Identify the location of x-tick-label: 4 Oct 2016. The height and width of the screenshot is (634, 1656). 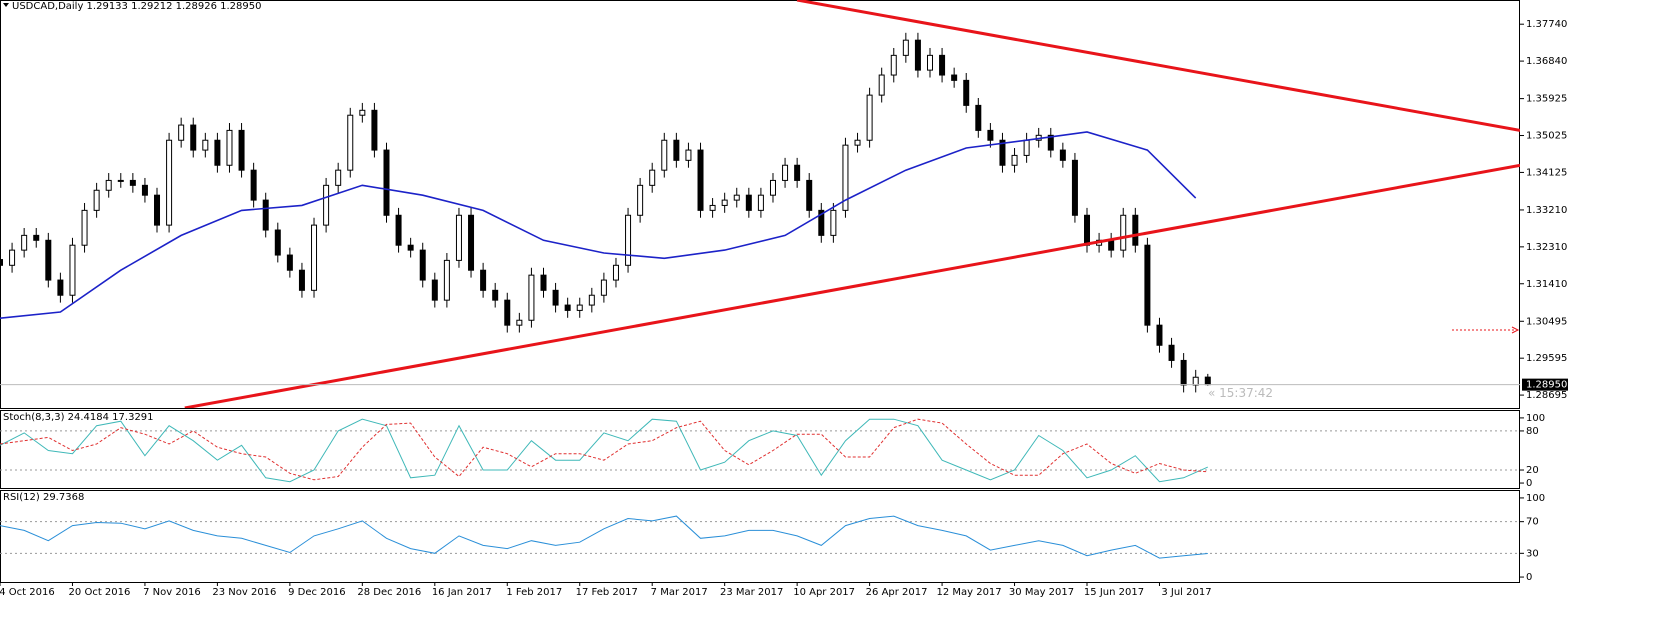
(27, 592).